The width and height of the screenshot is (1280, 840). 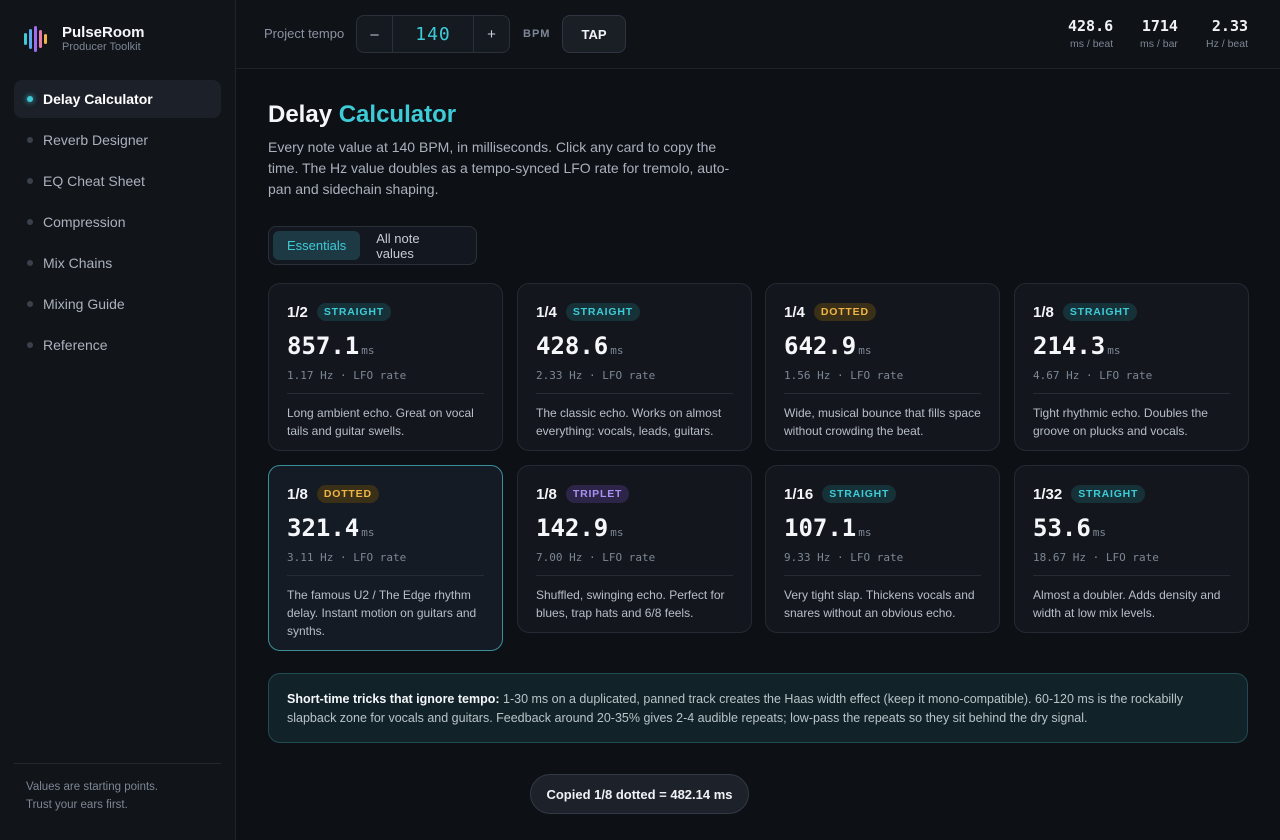 I want to click on tempo-increment-button: +, so click(x=491, y=34).